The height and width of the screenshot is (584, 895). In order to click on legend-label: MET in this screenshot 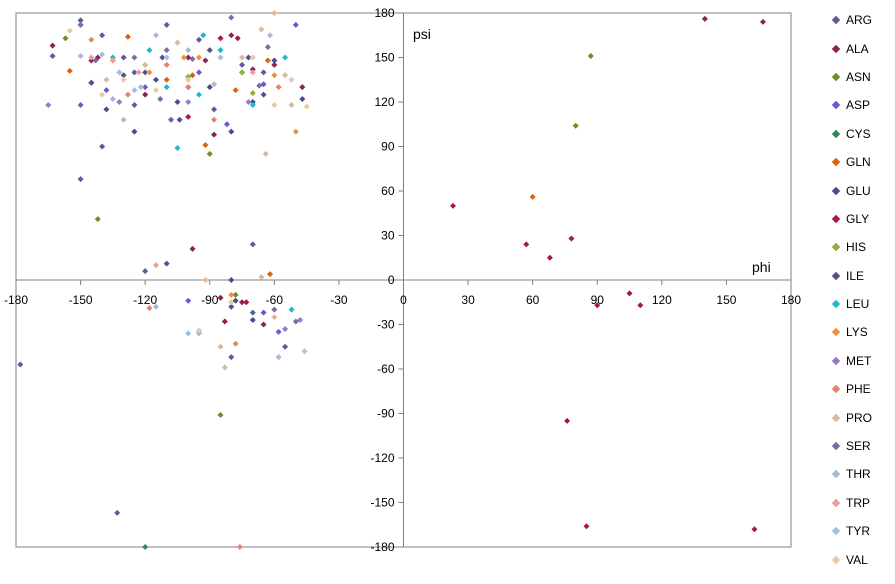, I will do `click(859, 360)`.